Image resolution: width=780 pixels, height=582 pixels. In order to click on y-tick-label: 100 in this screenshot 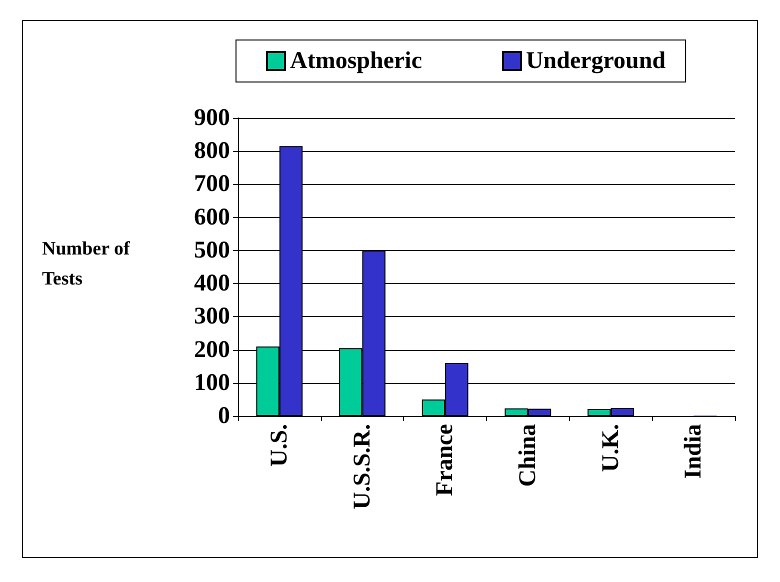, I will do `click(212, 383)`.